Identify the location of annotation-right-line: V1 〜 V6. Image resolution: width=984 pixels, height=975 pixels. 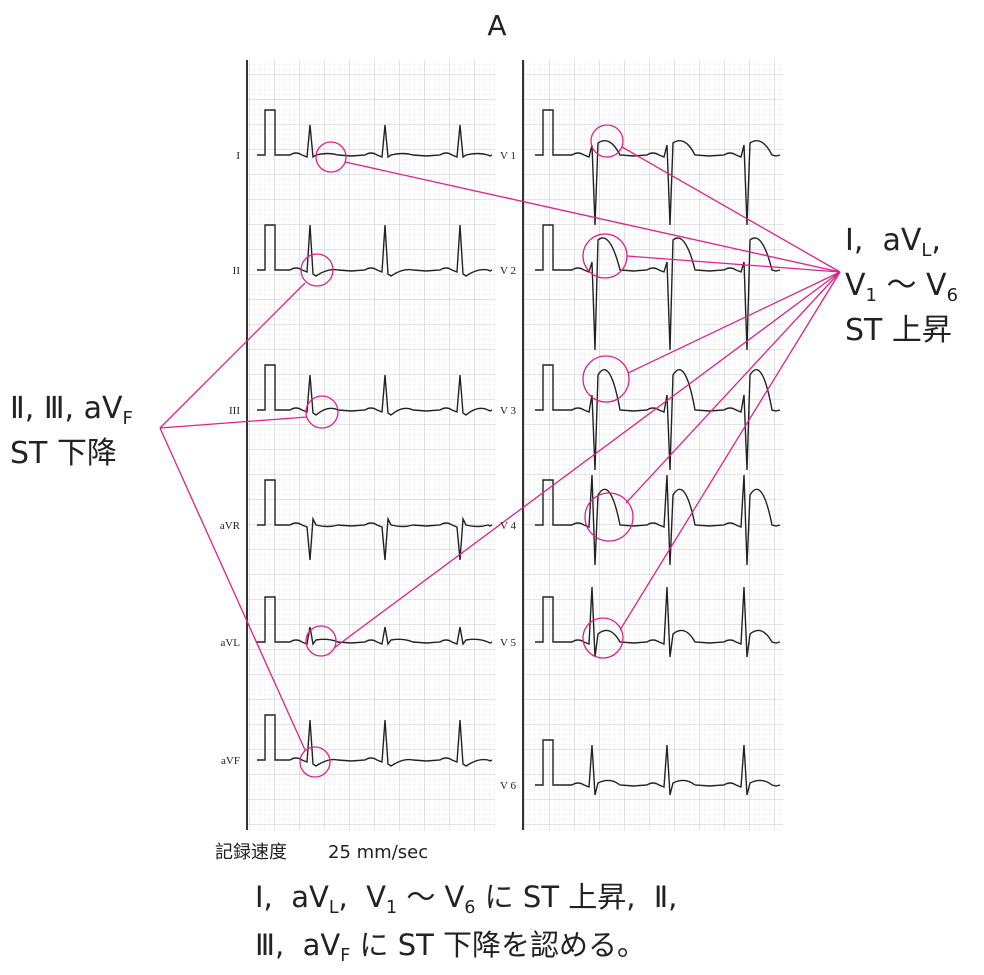
(901, 287).